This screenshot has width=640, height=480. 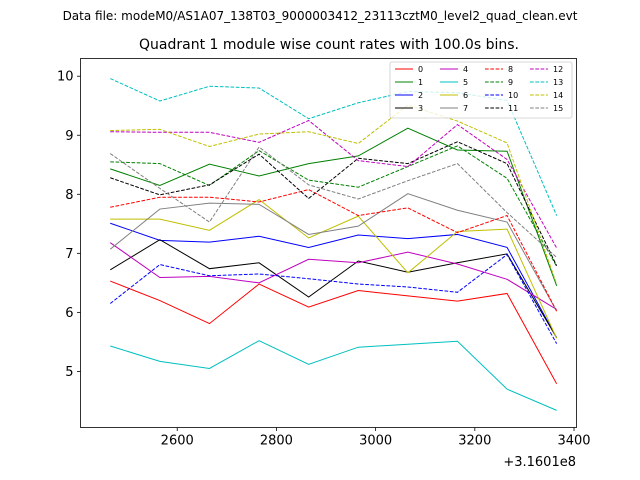 I want to click on legend-label-4: 4, so click(x=465, y=69).